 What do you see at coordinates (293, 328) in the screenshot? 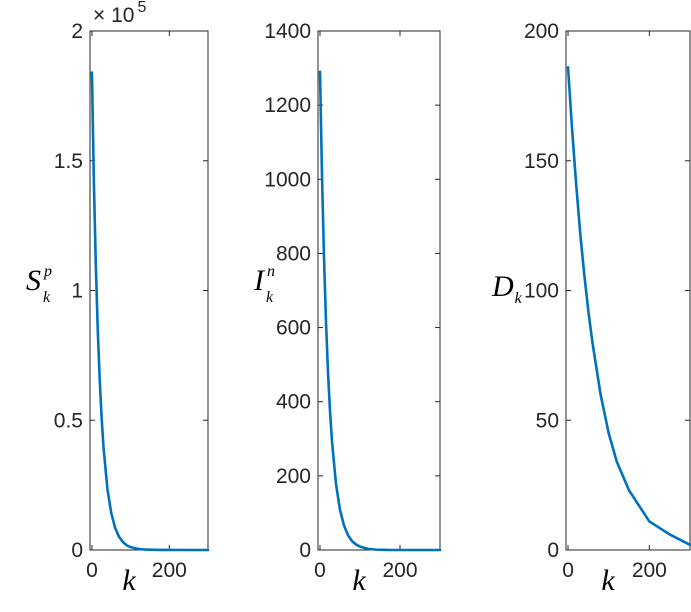
I see `y-tick-label: 600` at bounding box center [293, 328].